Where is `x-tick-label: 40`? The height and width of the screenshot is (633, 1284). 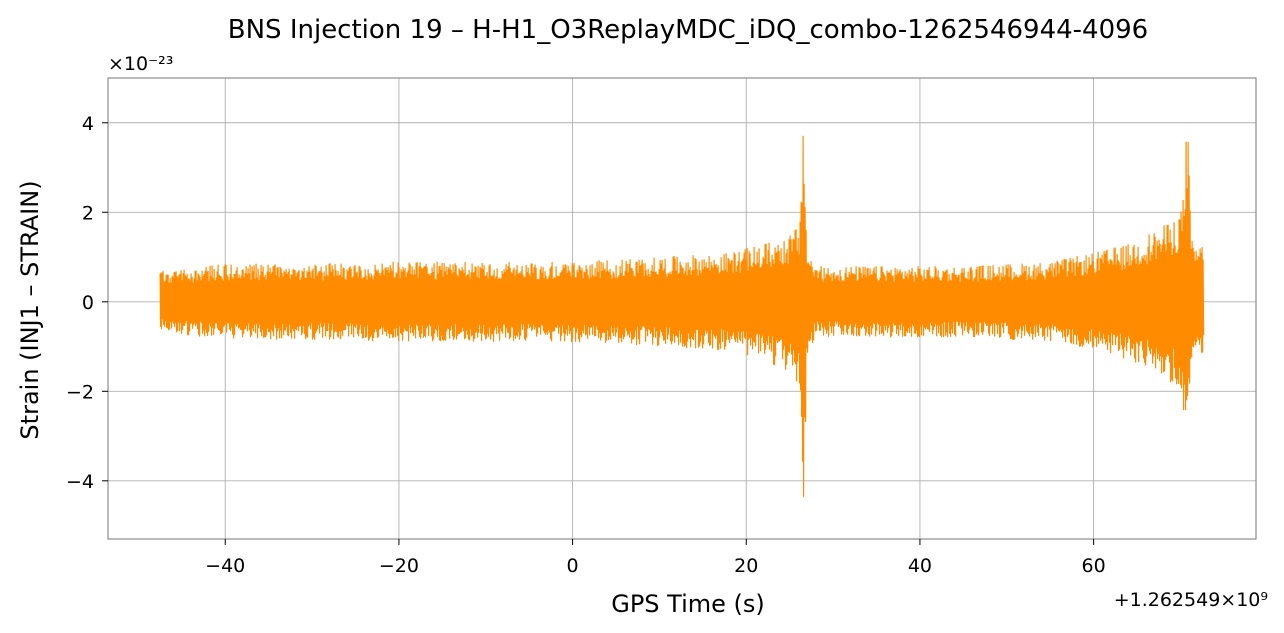
x-tick-label: 40 is located at coordinates (920, 566).